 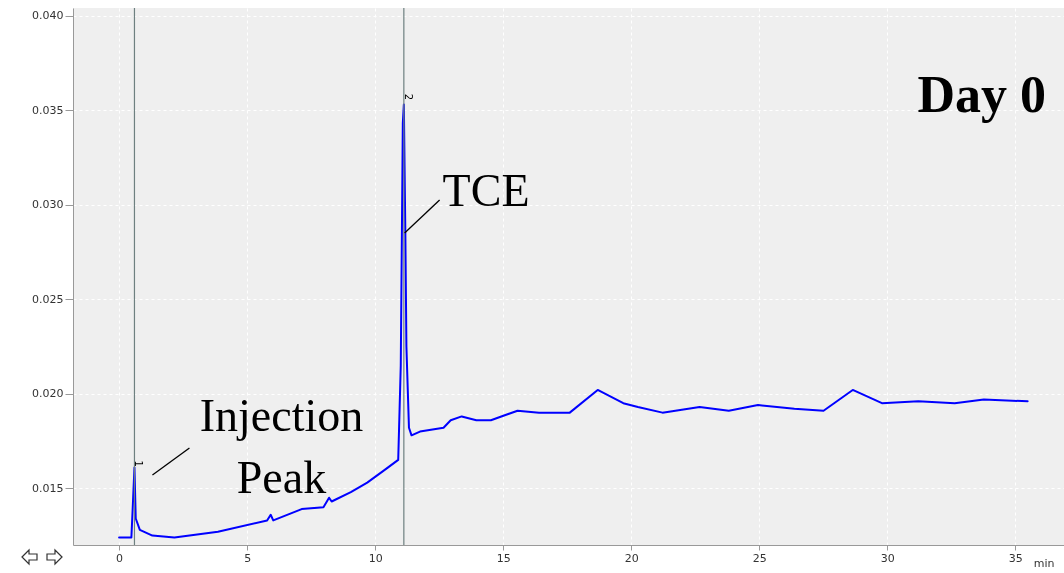 What do you see at coordinates (981, 94) in the screenshot?
I see `annotation: Day 0` at bounding box center [981, 94].